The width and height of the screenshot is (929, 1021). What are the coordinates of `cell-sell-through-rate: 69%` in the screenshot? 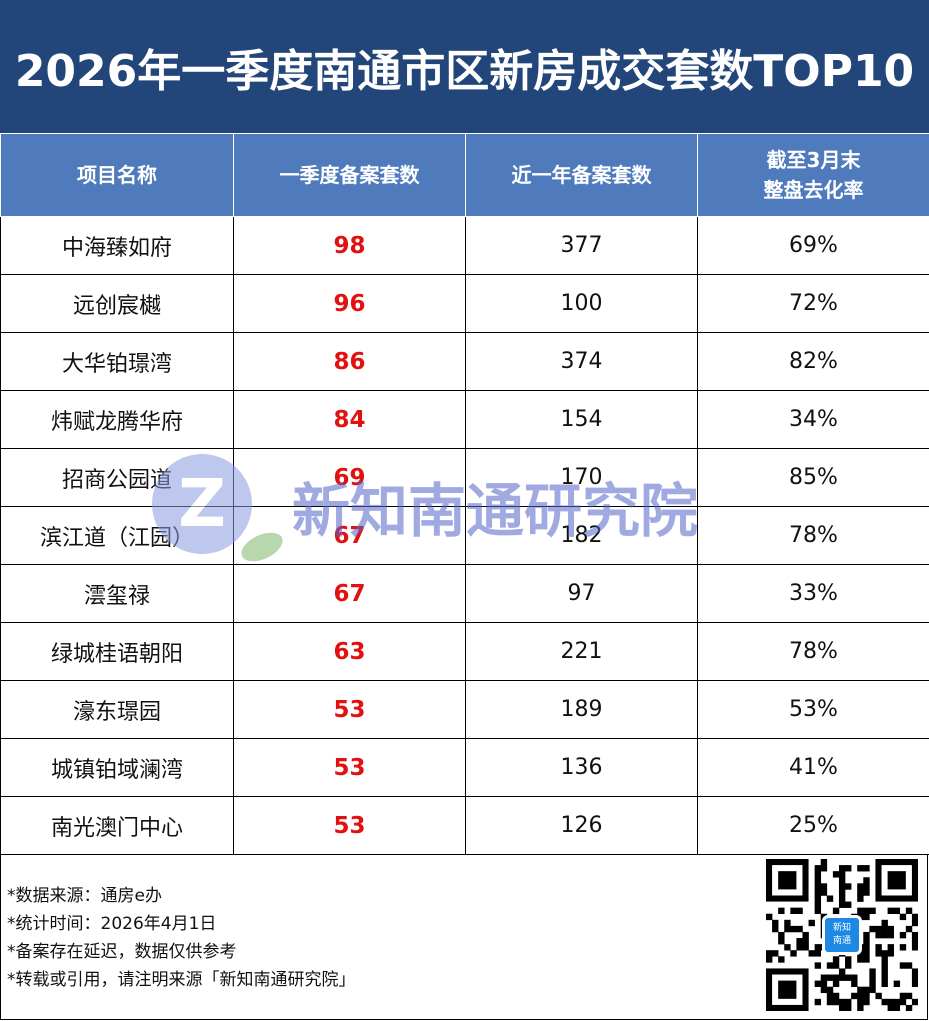 It's located at (813, 245).